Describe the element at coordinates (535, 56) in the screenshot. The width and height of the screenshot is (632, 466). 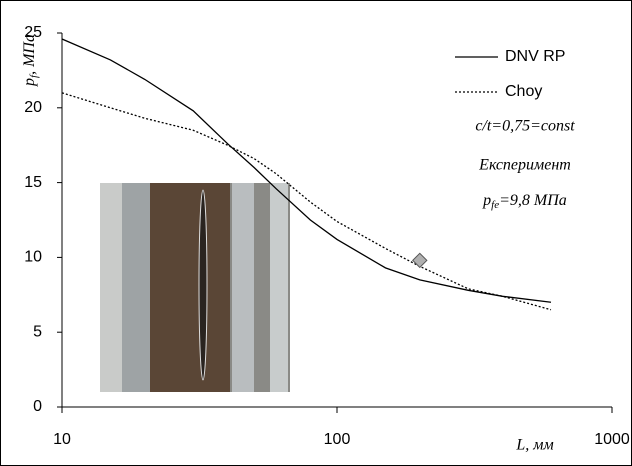
I see `legend-label: DNV RP` at that location.